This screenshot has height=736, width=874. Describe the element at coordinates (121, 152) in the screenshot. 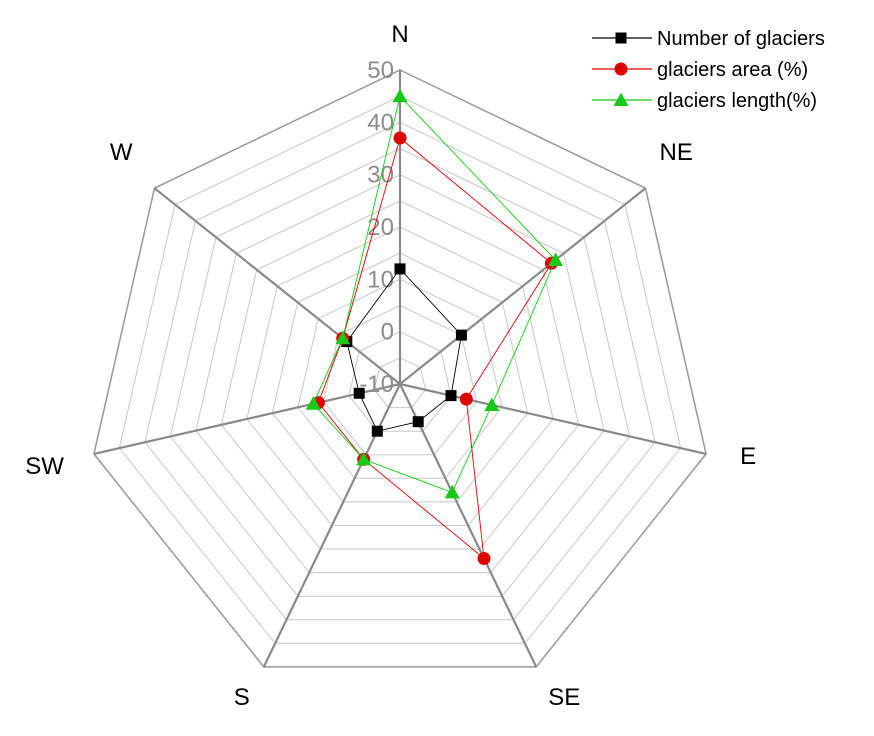

I see `direction-label-w: W` at that location.